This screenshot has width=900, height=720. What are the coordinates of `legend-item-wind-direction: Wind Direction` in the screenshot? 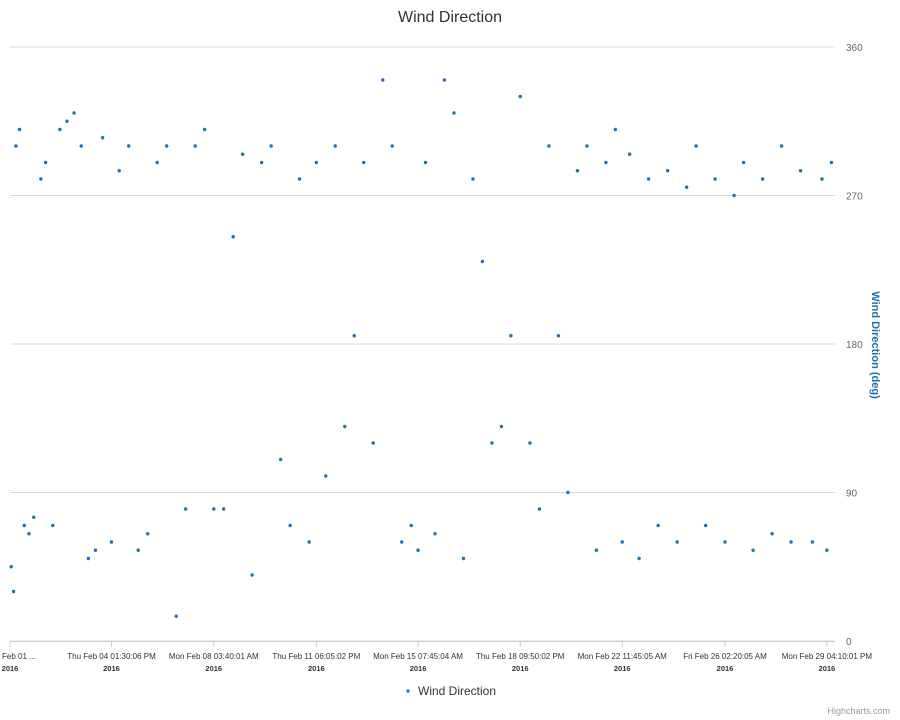 It's located at (457, 691).